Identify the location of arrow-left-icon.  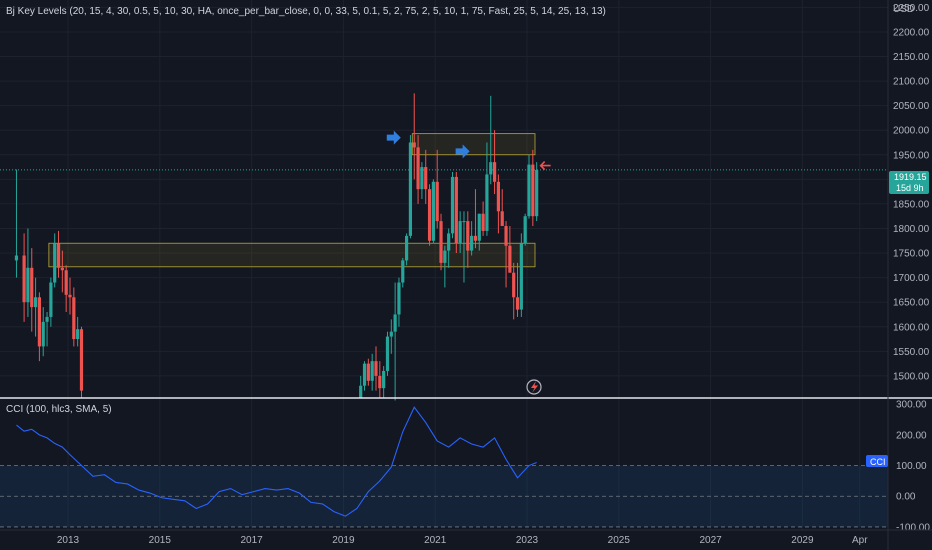
(545, 166).